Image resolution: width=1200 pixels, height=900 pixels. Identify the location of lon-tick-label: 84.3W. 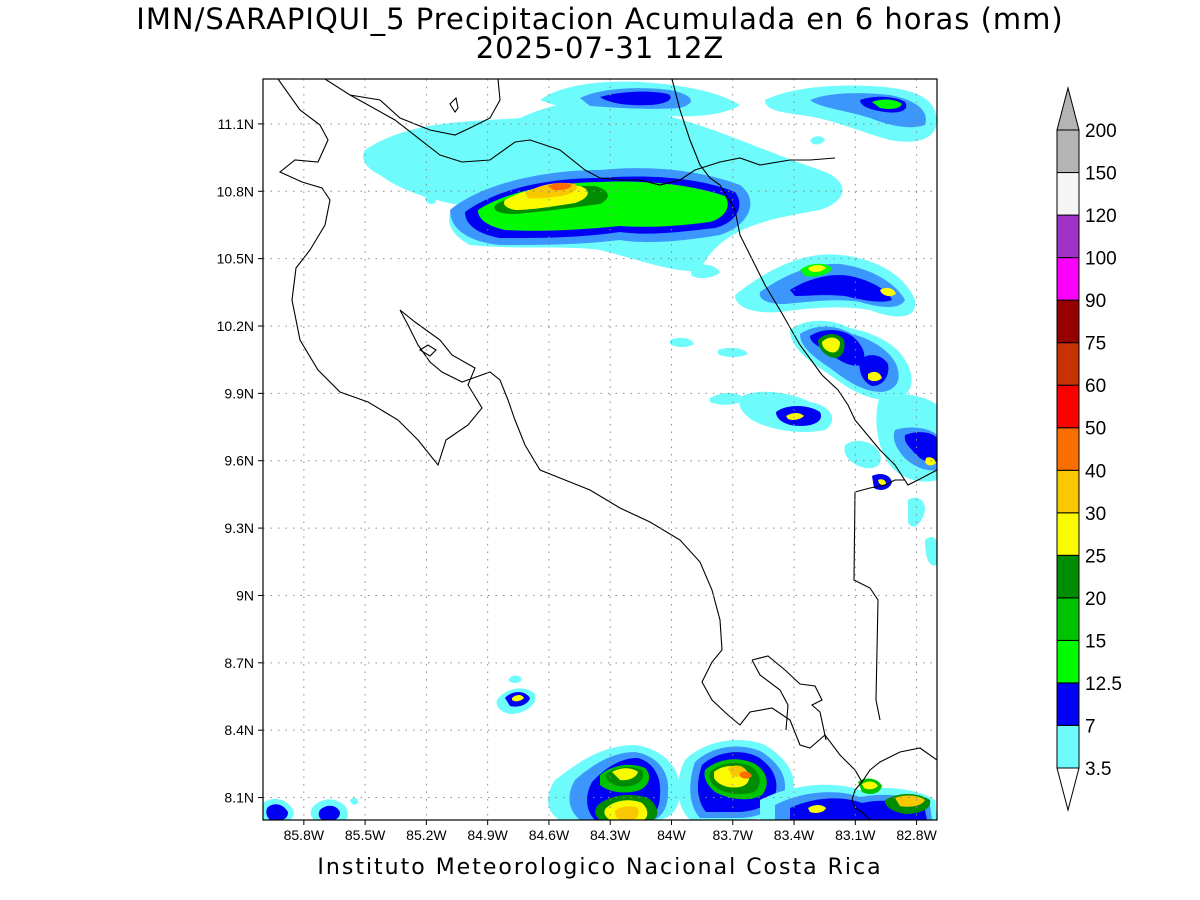
(610, 835).